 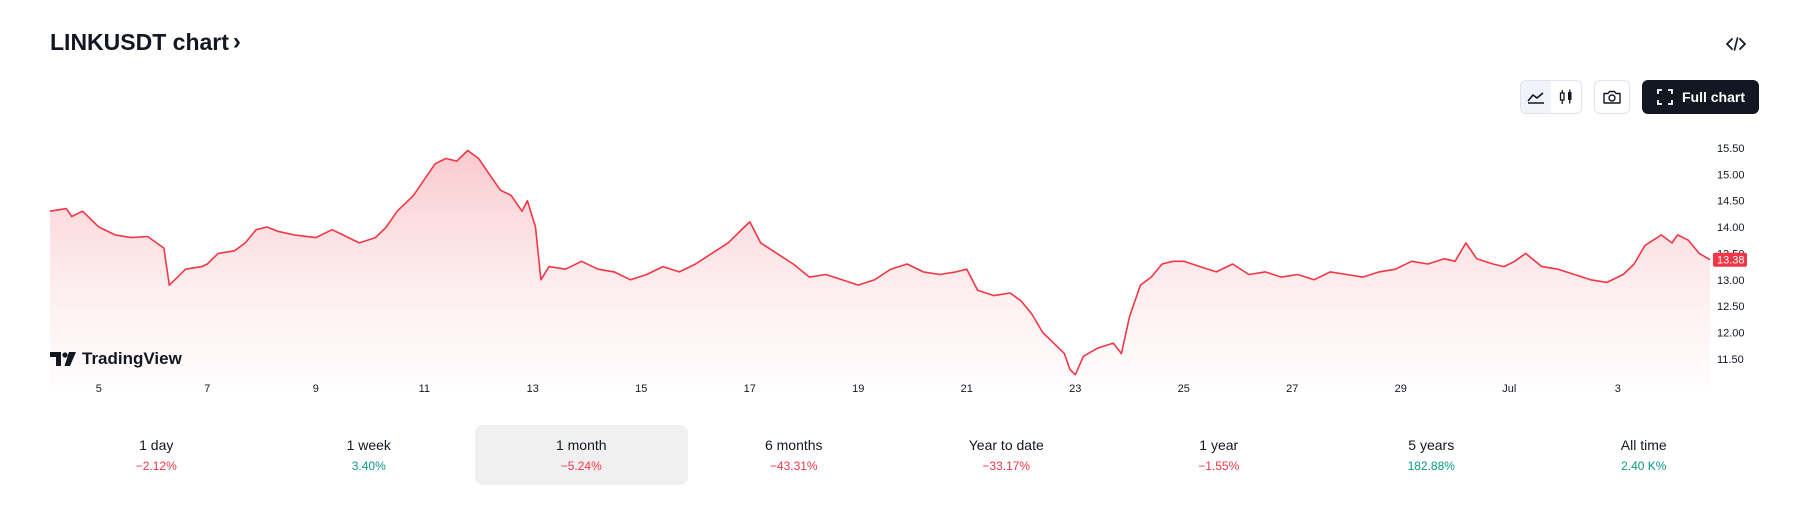 What do you see at coordinates (1618, 389) in the screenshot?
I see `x-tick-label: 3` at bounding box center [1618, 389].